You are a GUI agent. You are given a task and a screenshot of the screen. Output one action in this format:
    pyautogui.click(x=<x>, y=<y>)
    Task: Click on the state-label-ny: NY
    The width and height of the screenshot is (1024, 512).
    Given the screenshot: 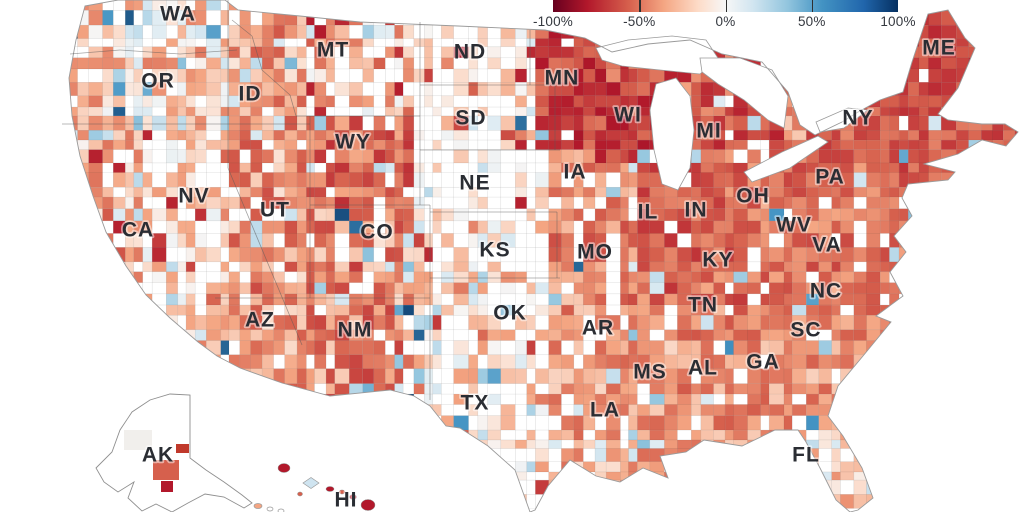 What is the action you would take?
    pyautogui.click(x=857, y=118)
    